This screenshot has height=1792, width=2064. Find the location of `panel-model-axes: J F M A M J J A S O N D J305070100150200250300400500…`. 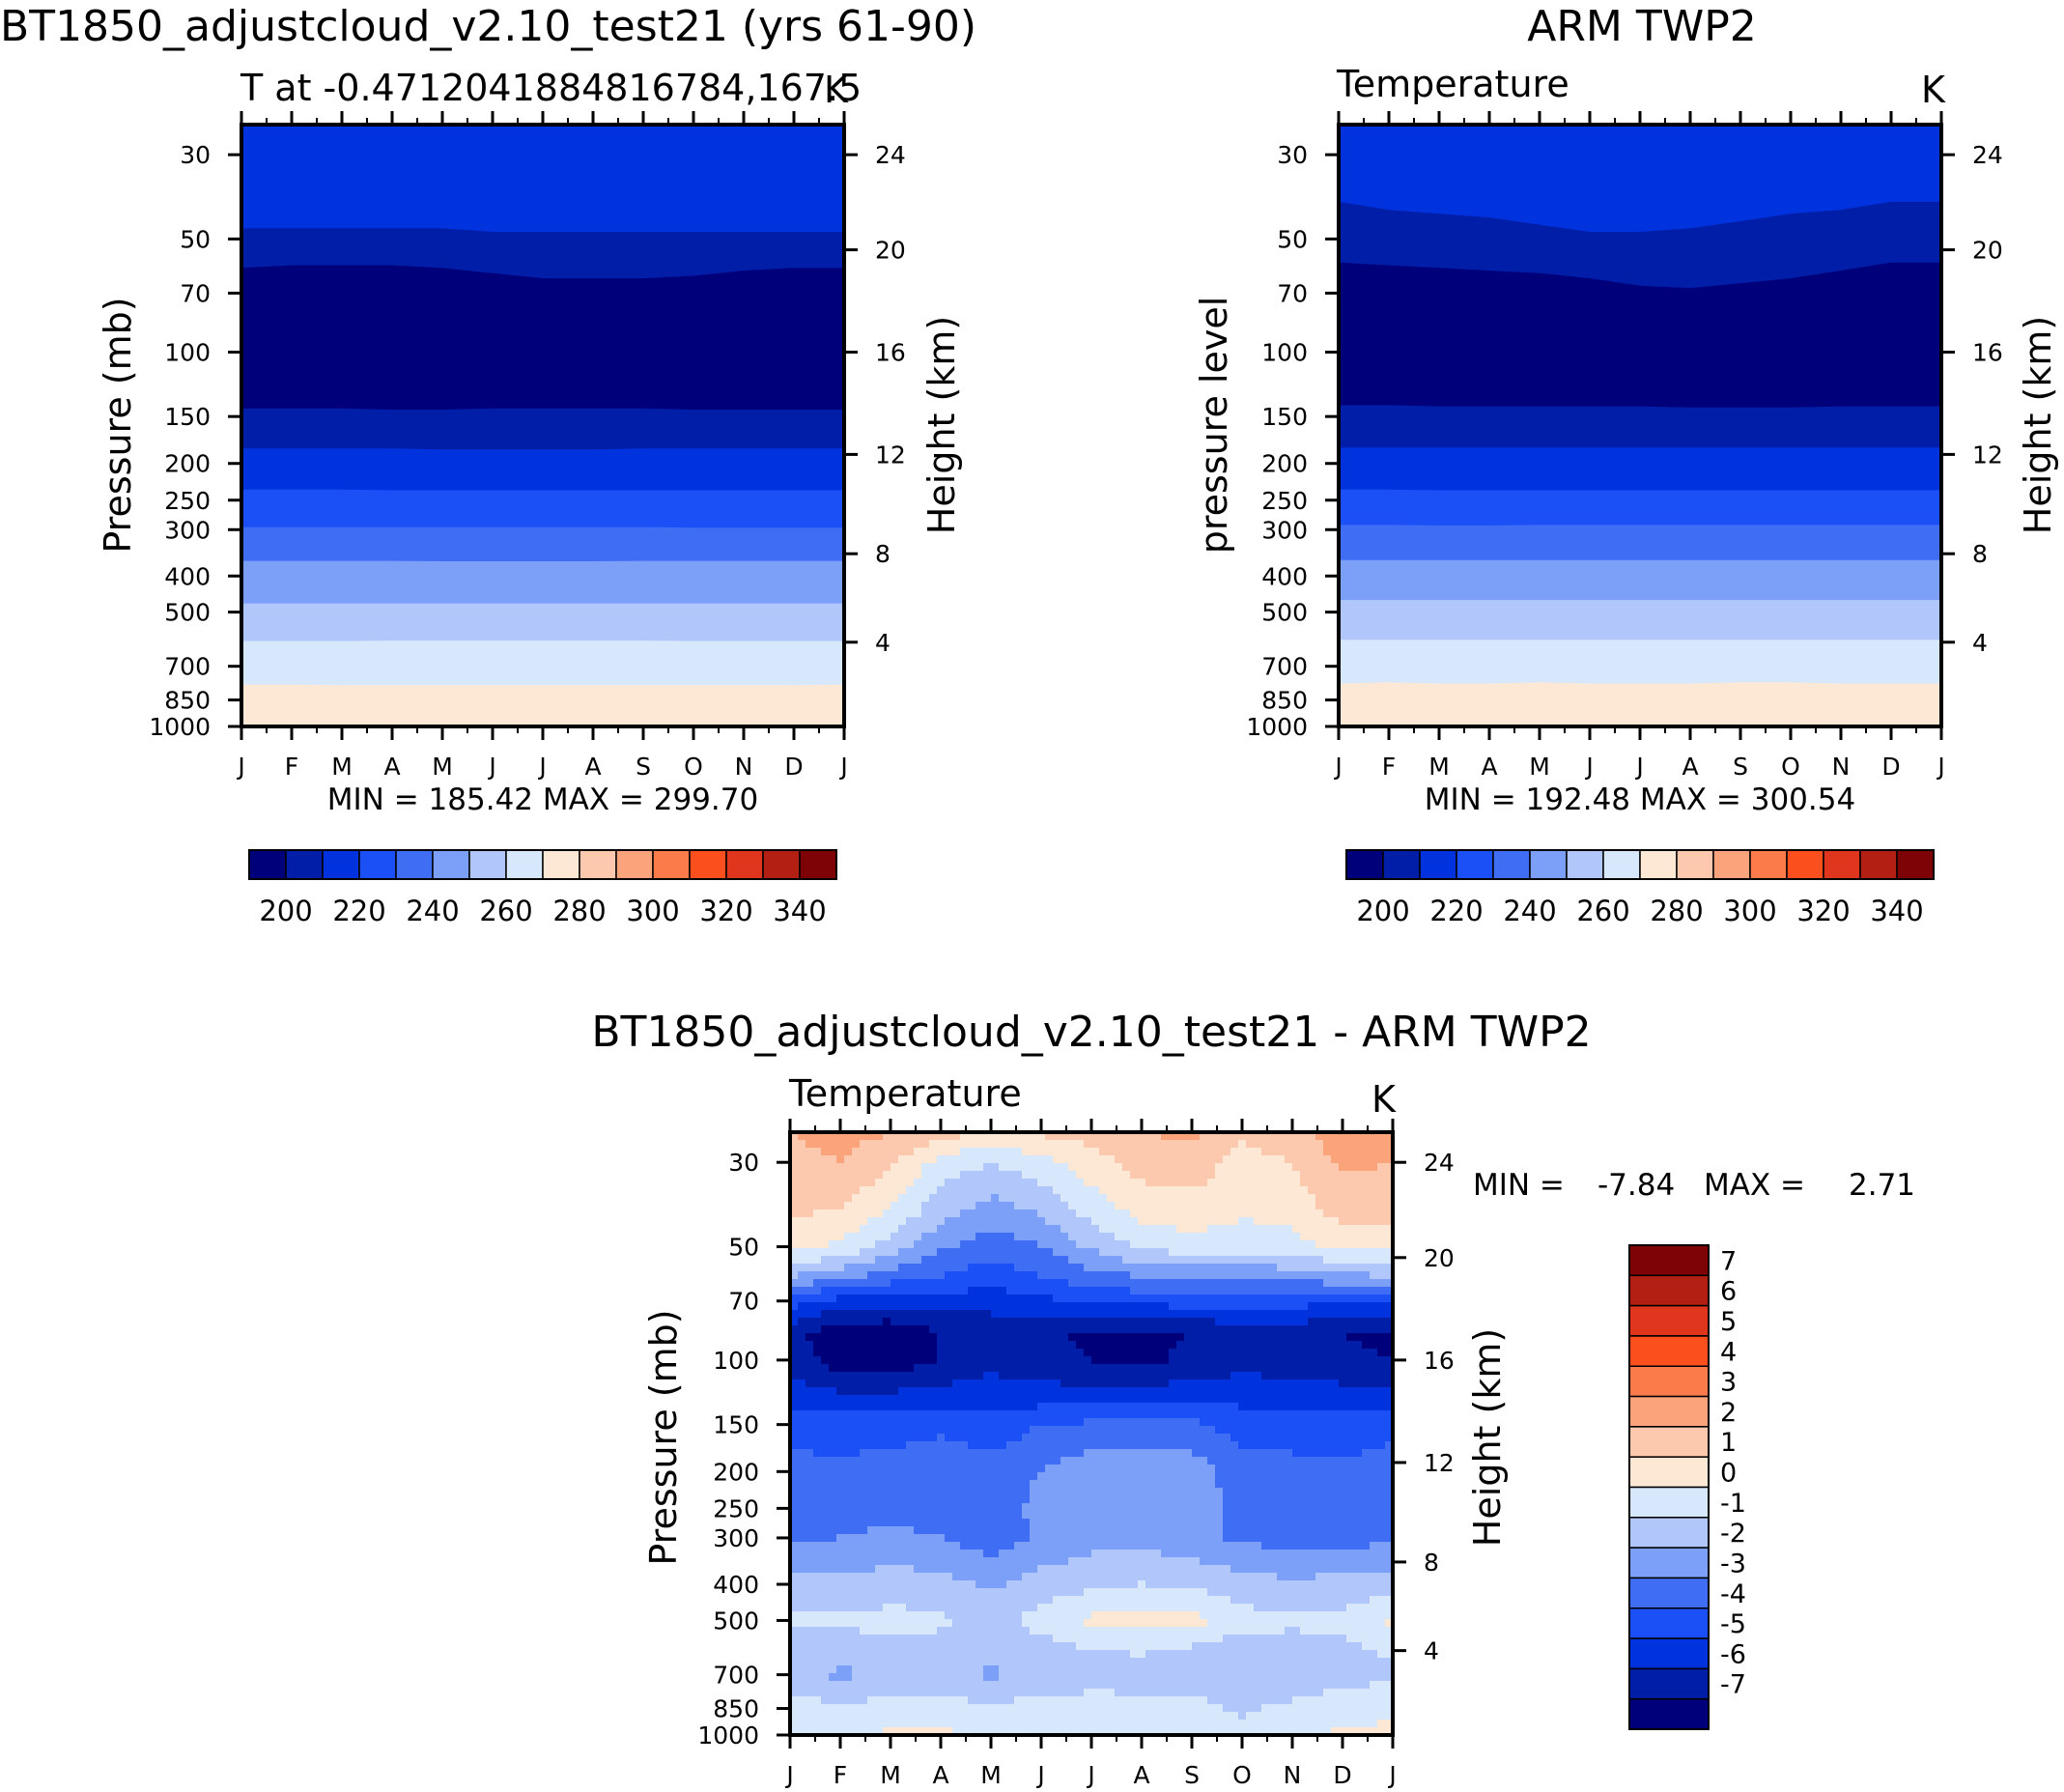

panel-model-axes: J F M A M J J A S O N D J305070100150200250300400500… is located at coordinates (527, 446).